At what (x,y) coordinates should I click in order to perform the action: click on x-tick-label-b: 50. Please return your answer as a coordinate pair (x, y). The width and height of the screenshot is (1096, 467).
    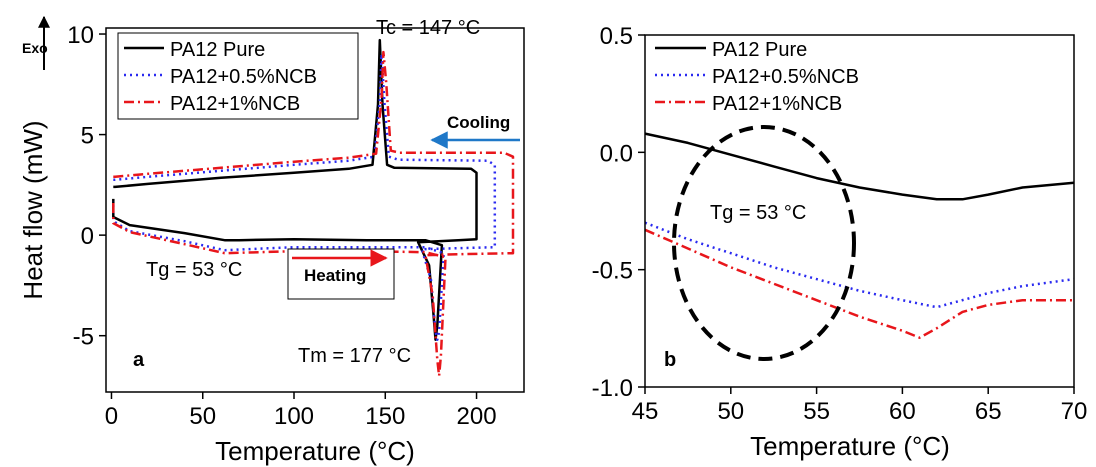
    Looking at the image, I should click on (730, 411).